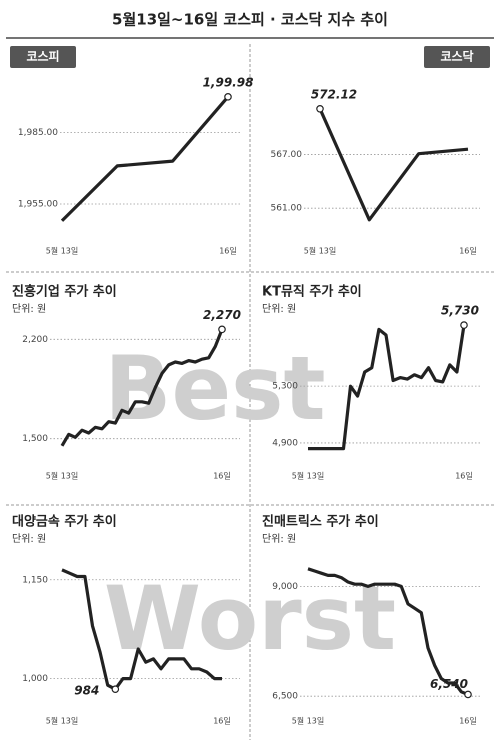  What do you see at coordinates (38, 133) in the screenshot?
I see `y-tick-label: 1,985.00` at bounding box center [38, 133].